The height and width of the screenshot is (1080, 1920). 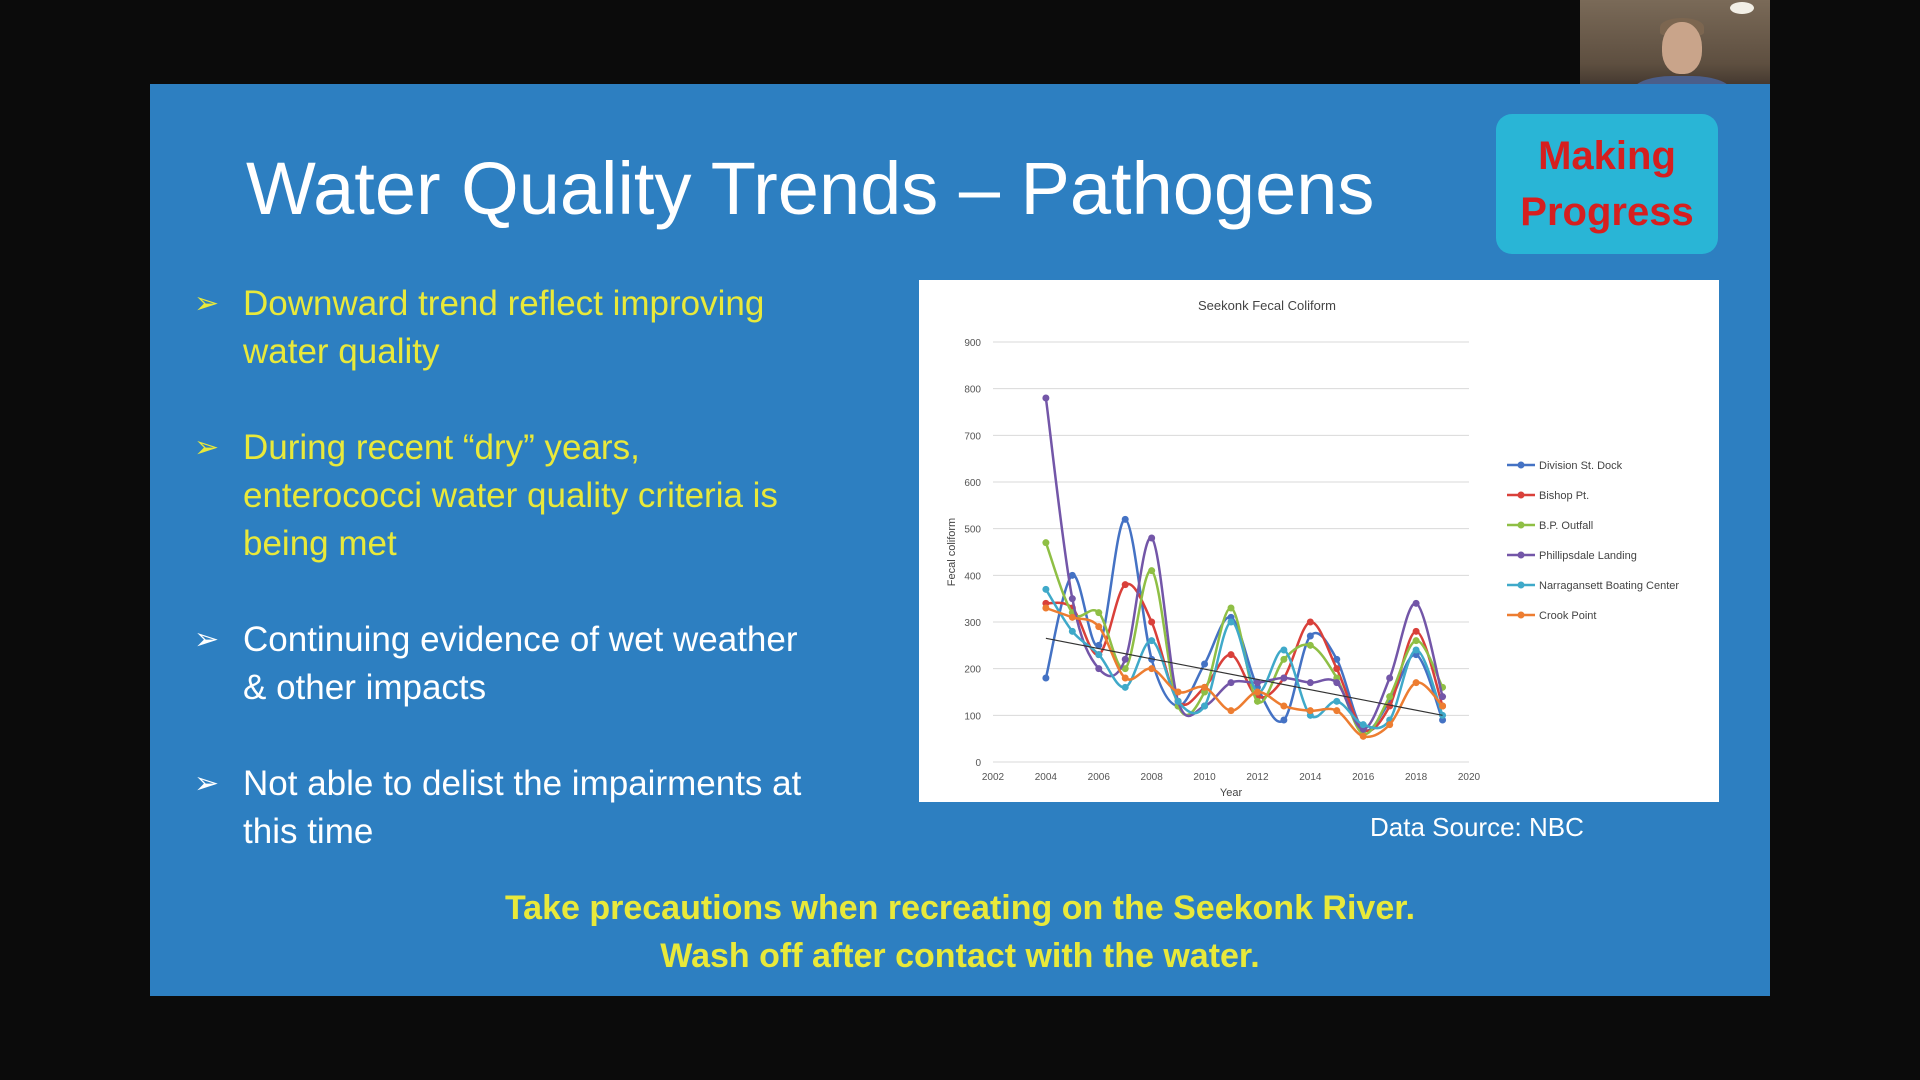 What do you see at coordinates (1607, 156) in the screenshot?
I see `badge-line-1: Making` at bounding box center [1607, 156].